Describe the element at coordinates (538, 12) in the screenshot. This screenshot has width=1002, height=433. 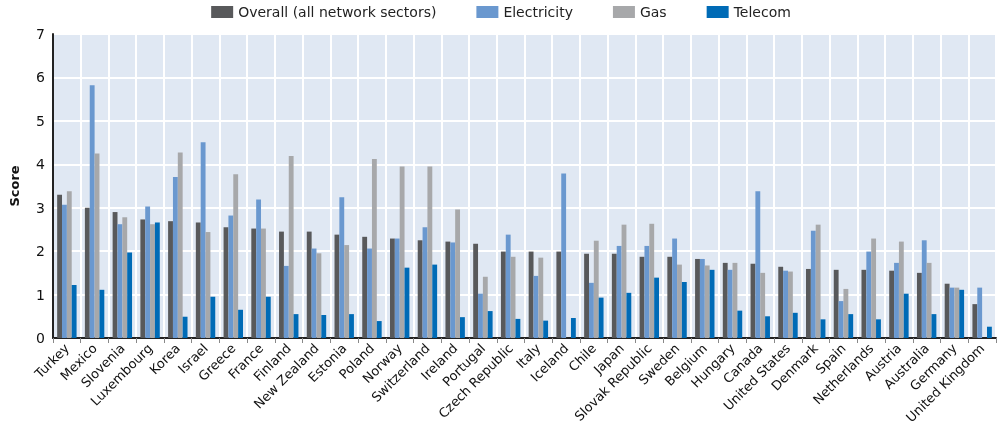
I see `legend-label: Electricity` at that location.